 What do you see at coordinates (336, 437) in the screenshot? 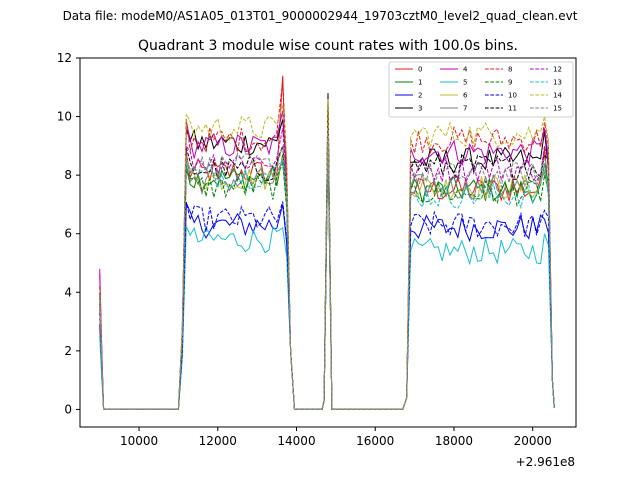
I see `x-axis: 10000 12000 14000 16000 18000 20000` at bounding box center [336, 437].